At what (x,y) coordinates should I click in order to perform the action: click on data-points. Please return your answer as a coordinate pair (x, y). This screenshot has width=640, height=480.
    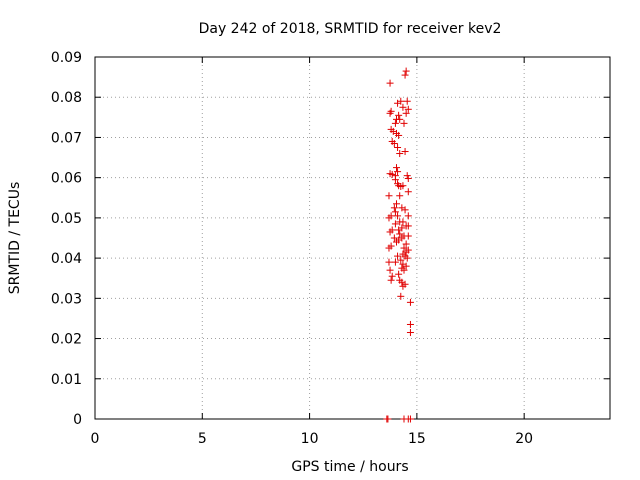
    Looking at the image, I should click on (398, 245).